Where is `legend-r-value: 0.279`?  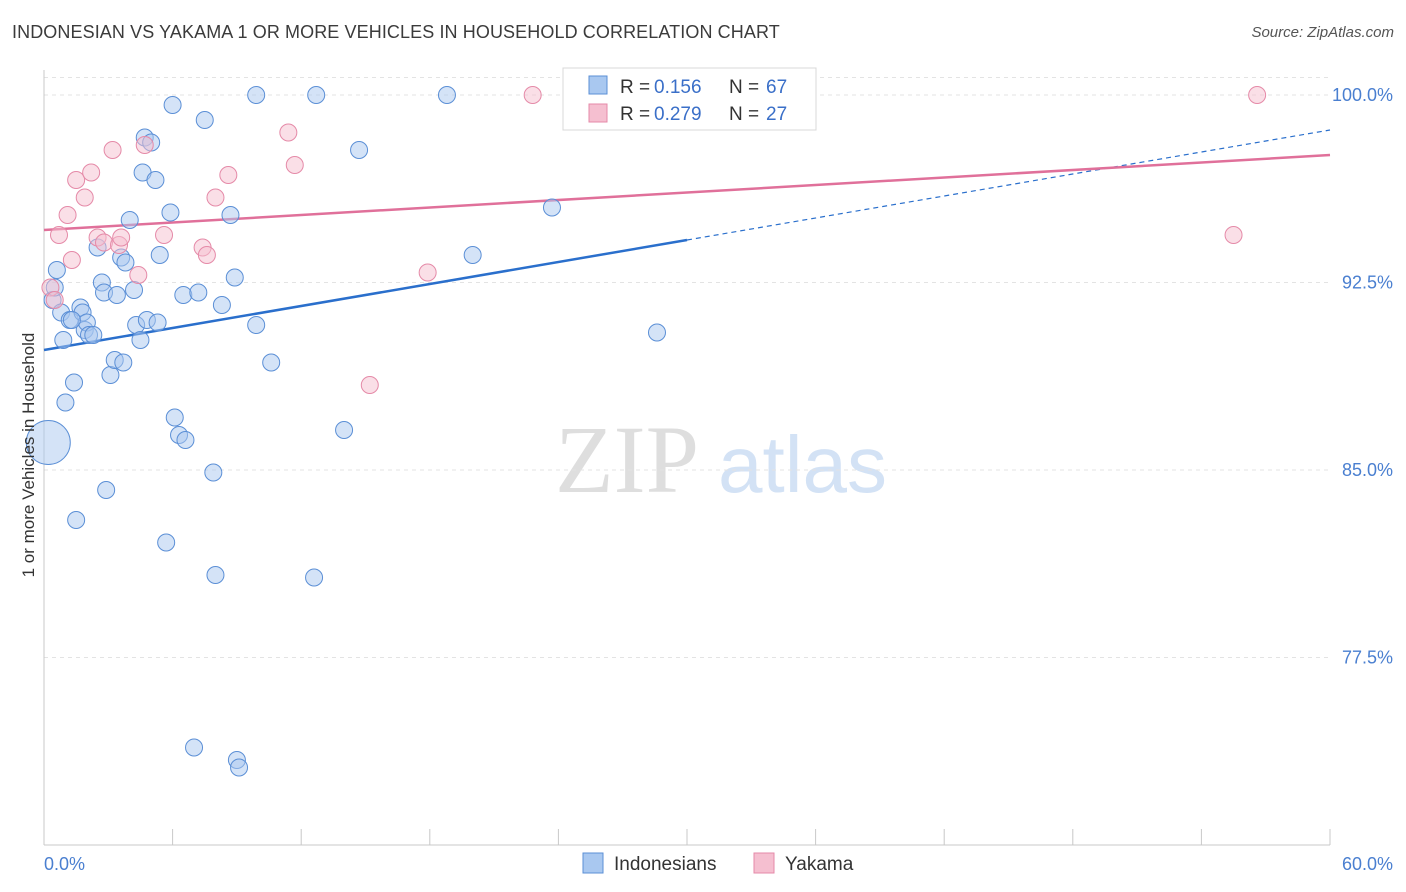 legend-r-value: 0.279 is located at coordinates (678, 114).